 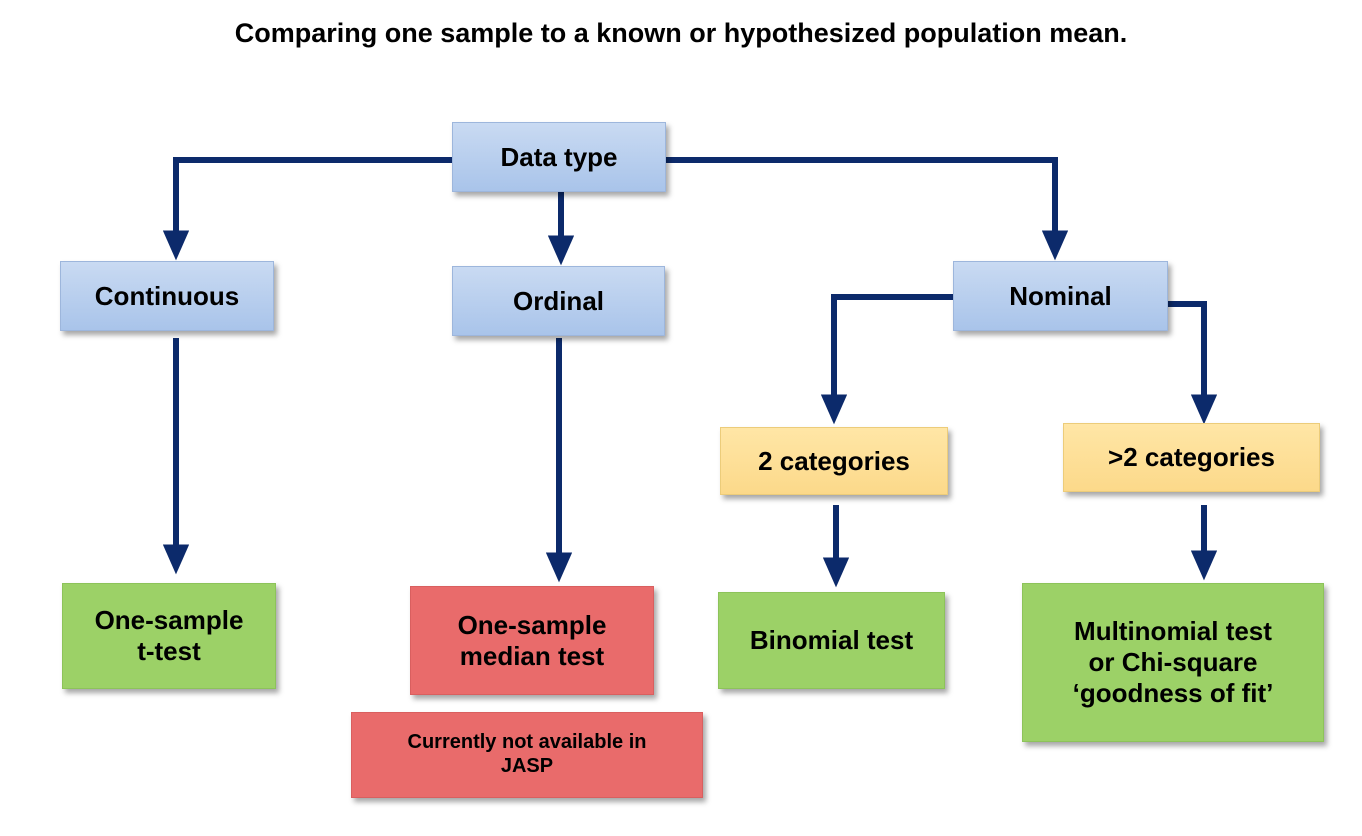 What do you see at coordinates (1191, 457) in the screenshot?
I see `node-more-than-two-categories: >2 categories` at bounding box center [1191, 457].